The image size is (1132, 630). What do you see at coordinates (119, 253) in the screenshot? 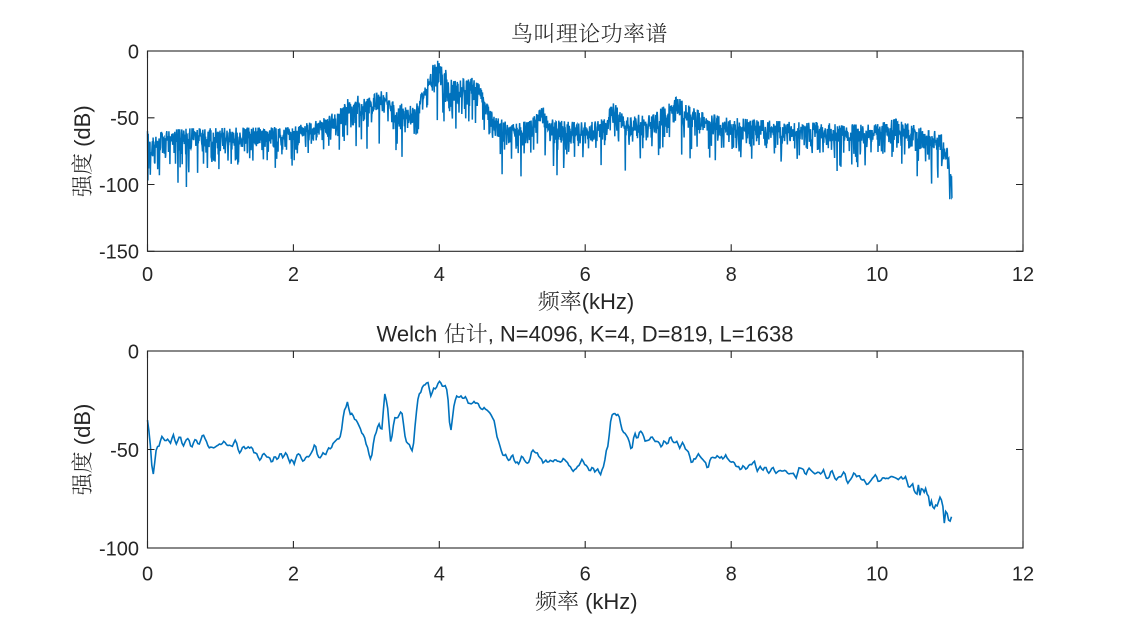
I see `svg-text: -150` at bounding box center [119, 253].